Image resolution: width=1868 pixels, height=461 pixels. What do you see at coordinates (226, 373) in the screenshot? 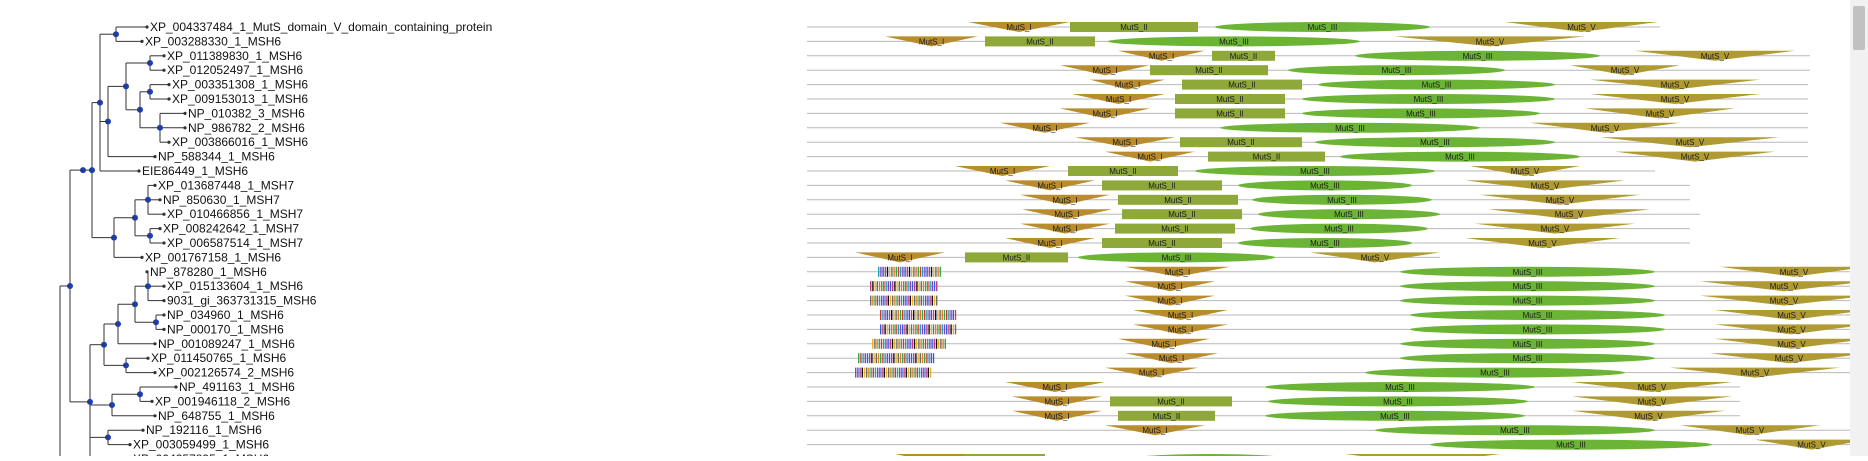
I see `leaf-label: XP_002126574_2_MSH6` at bounding box center [226, 373].